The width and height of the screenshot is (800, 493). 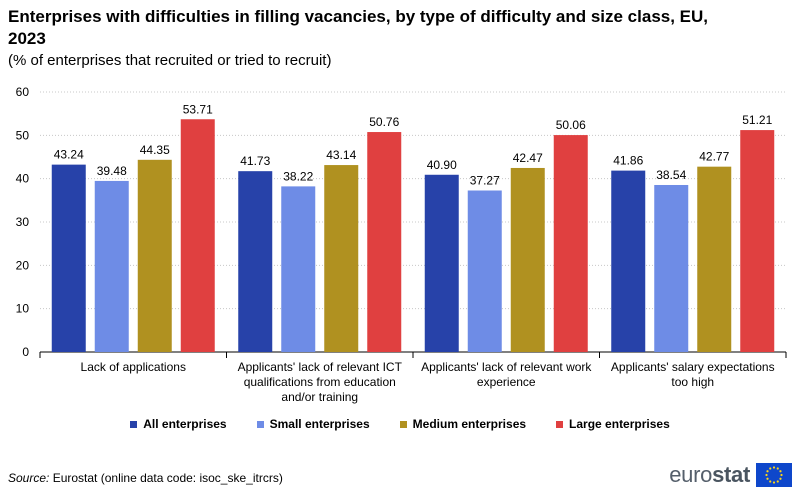 I want to click on legend-label: Medium enterprises, so click(x=469, y=424).